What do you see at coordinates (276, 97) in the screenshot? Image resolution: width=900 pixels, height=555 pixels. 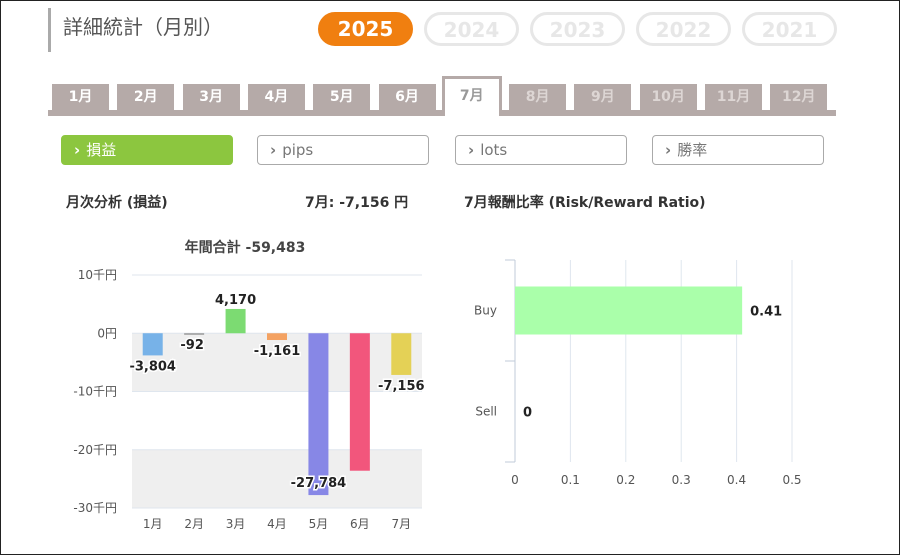 I see `month-tab-4: 4月` at bounding box center [276, 97].